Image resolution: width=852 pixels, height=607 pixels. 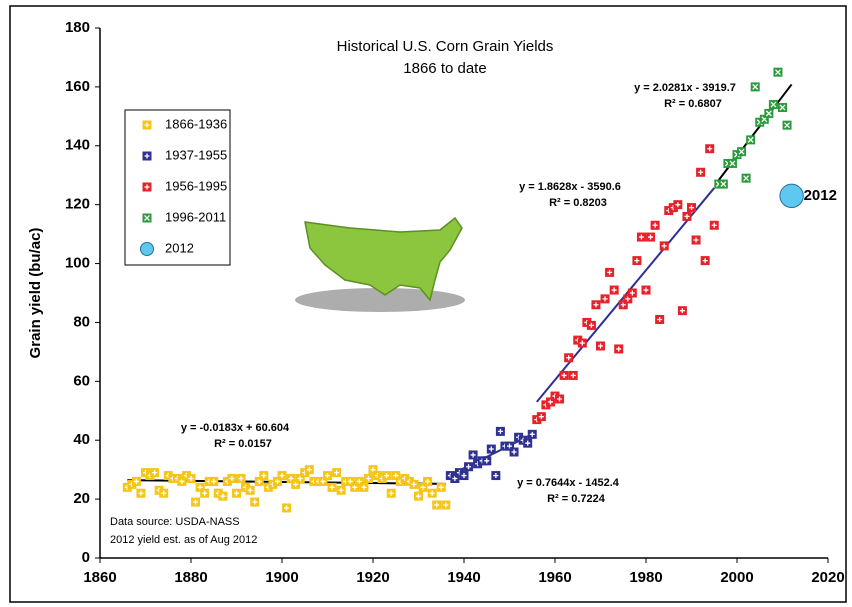 I want to click on trend-r2: R² = 0.8203, so click(x=578, y=203).